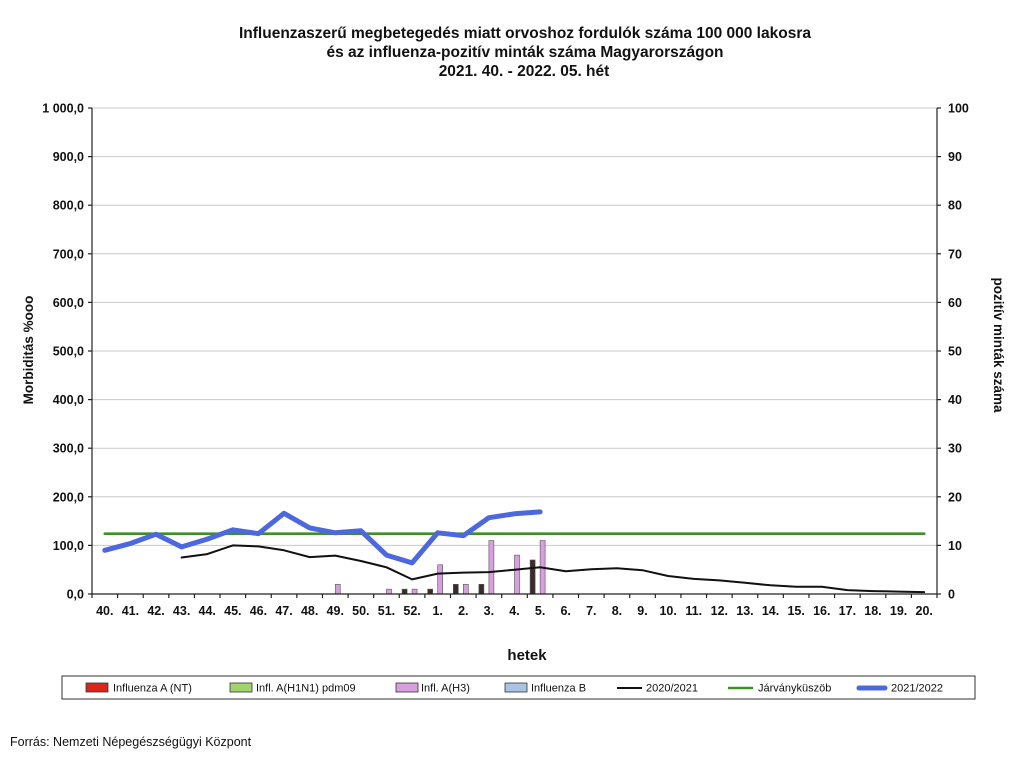 This screenshot has height=760, width=1024. What do you see at coordinates (565, 611) in the screenshot?
I see `x-tick-label-week-6: 6.` at bounding box center [565, 611].